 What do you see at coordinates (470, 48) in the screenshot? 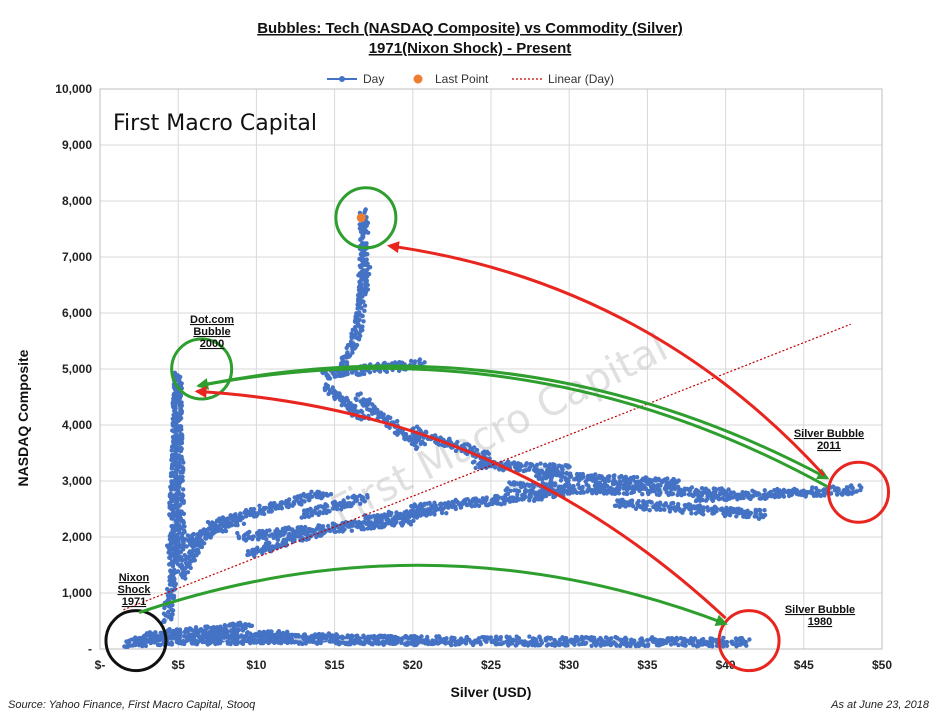
I see `chart-subtitle: 1971(Nixon Shock) - Present` at bounding box center [470, 48].